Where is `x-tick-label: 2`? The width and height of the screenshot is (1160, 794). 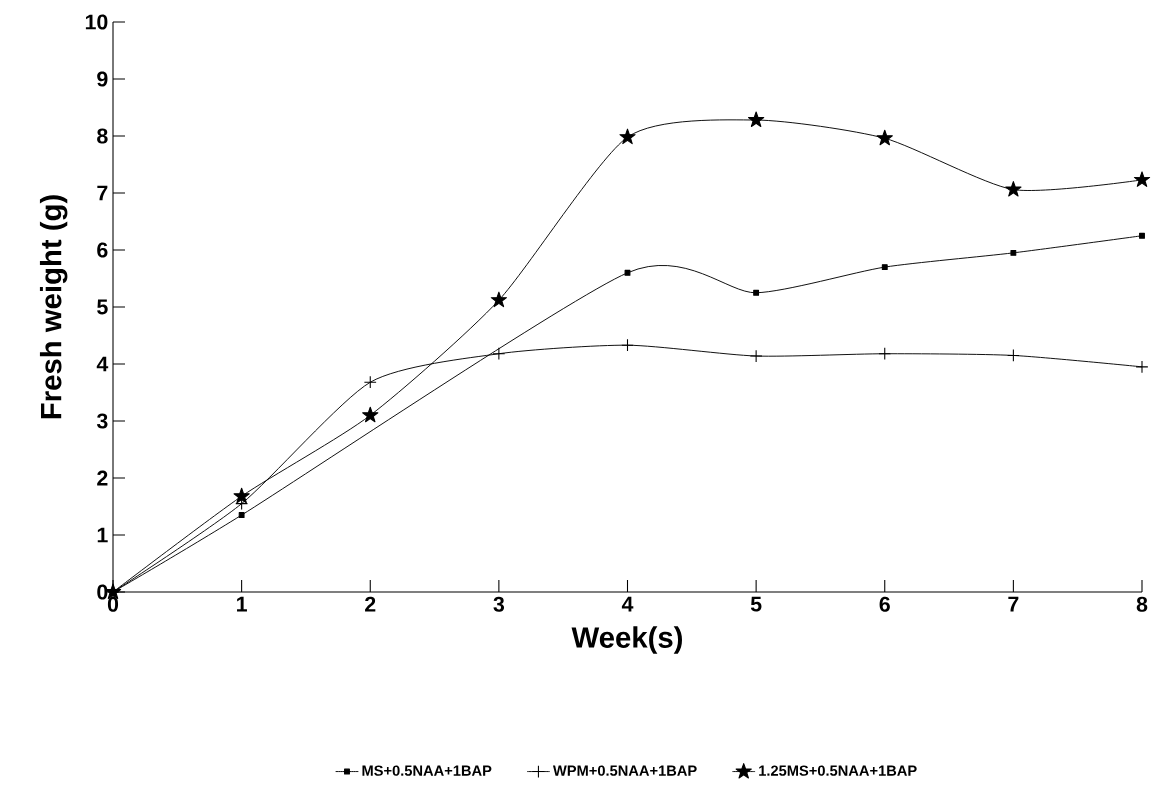
x-tick-label: 2 is located at coordinates (370, 604).